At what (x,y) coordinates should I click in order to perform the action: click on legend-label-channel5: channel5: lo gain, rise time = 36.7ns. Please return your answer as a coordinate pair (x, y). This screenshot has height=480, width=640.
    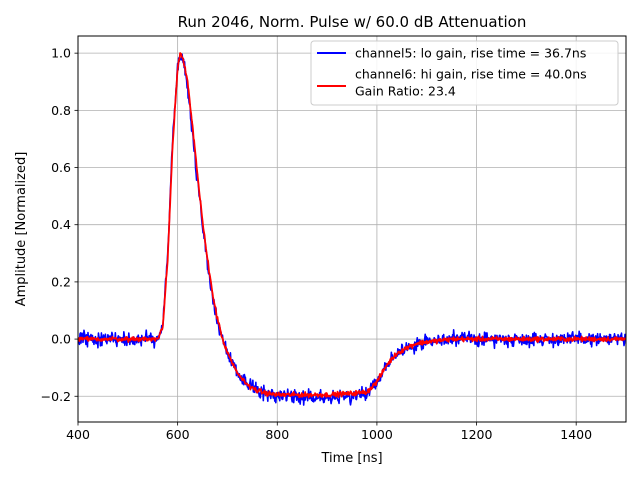
    Looking at the image, I should click on (470, 53).